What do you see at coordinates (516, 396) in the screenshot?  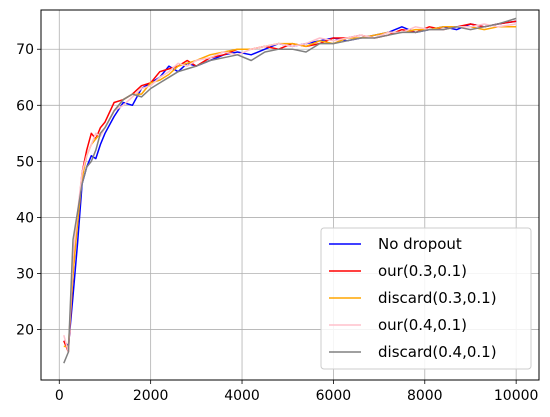 I see `x-tick-label: 10000` at bounding box center [516, 396].